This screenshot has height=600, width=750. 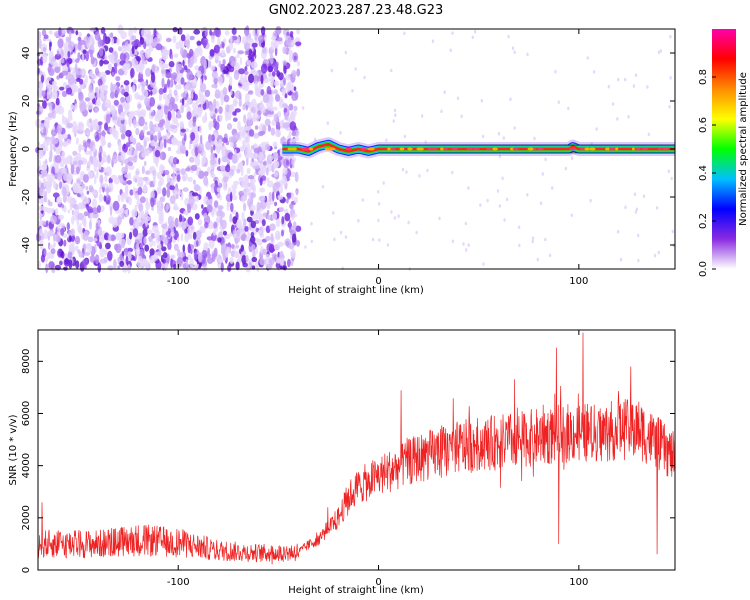 What do you see at coordinates (26, 465) in the screenshot?
I see `y-tick-label: 4000` at bounding box center [26, 465].